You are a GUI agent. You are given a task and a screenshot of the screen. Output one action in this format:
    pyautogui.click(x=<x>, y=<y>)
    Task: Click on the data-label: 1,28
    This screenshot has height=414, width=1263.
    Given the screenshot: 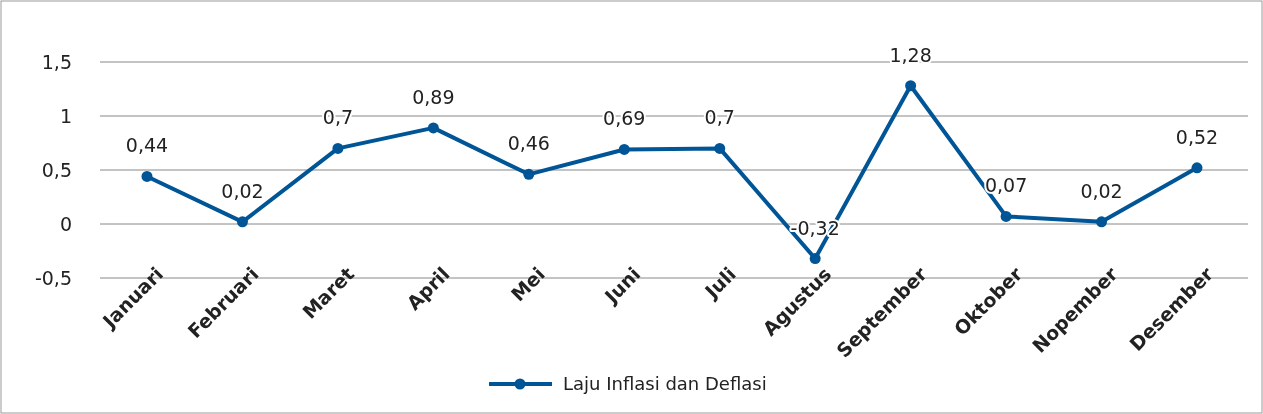 What is the action you would take?
    pyautogui.click(x=910, y=54)
    